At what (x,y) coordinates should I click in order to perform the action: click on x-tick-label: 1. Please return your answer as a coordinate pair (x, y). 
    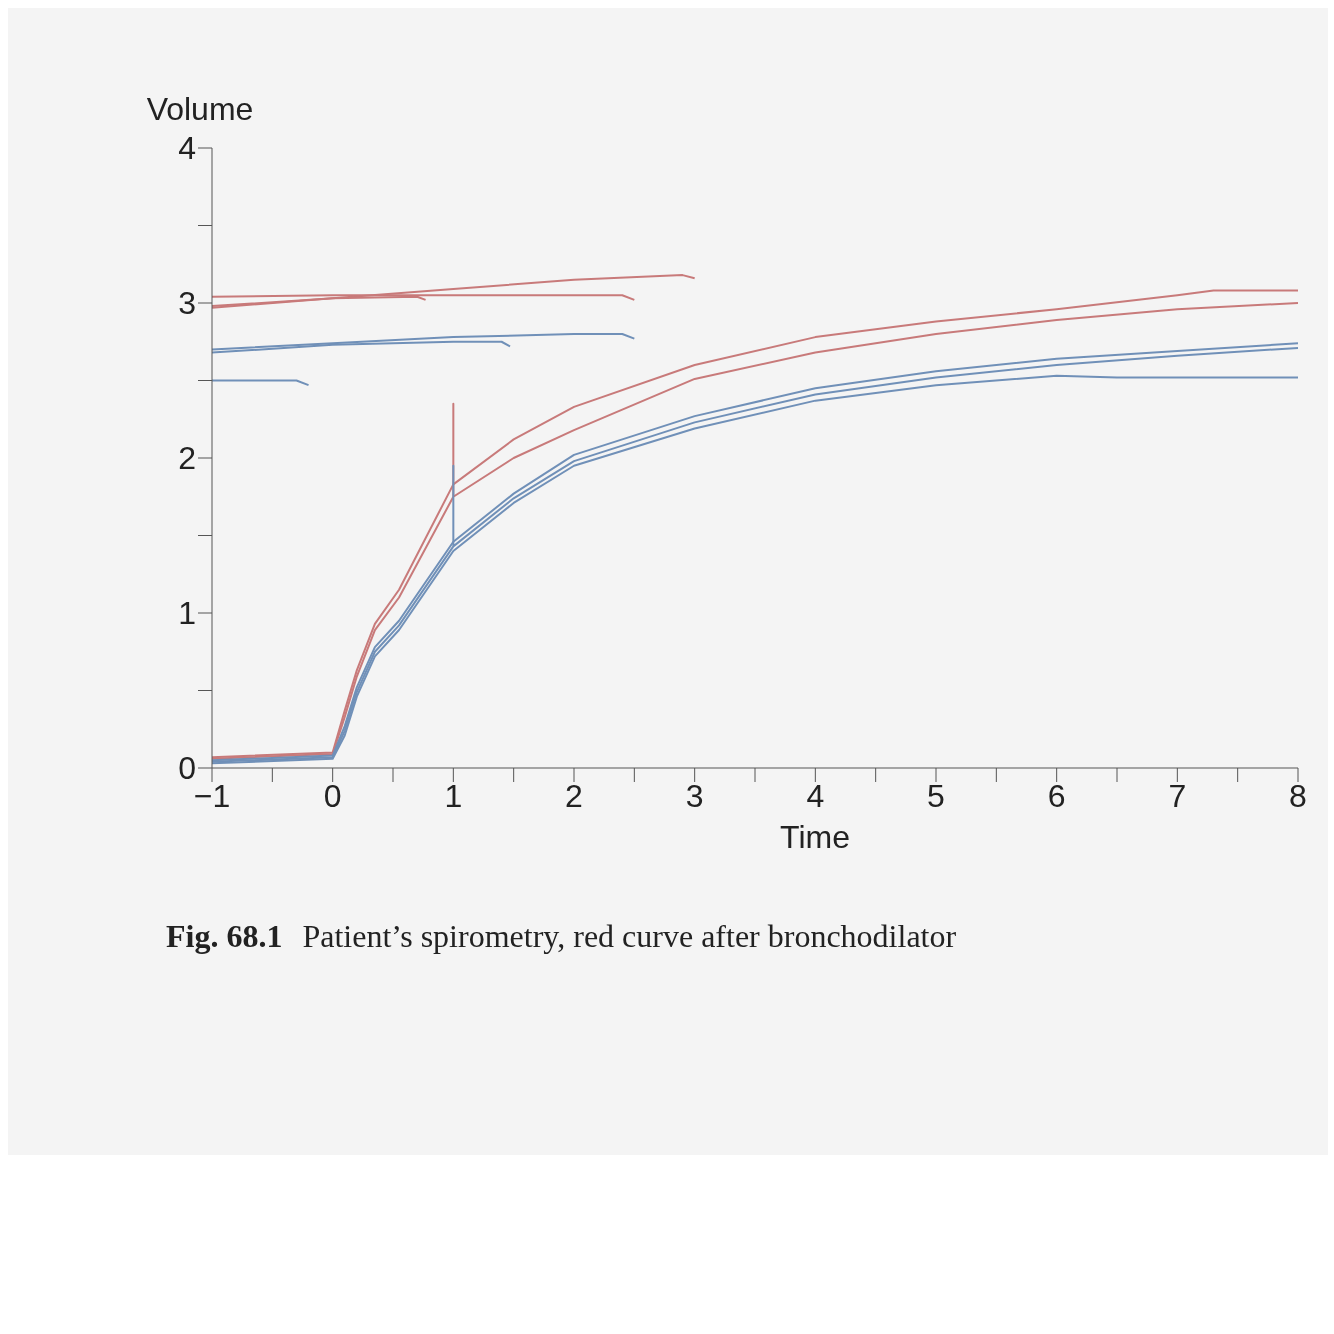
    Looking at the image, I should click on (453, 795).